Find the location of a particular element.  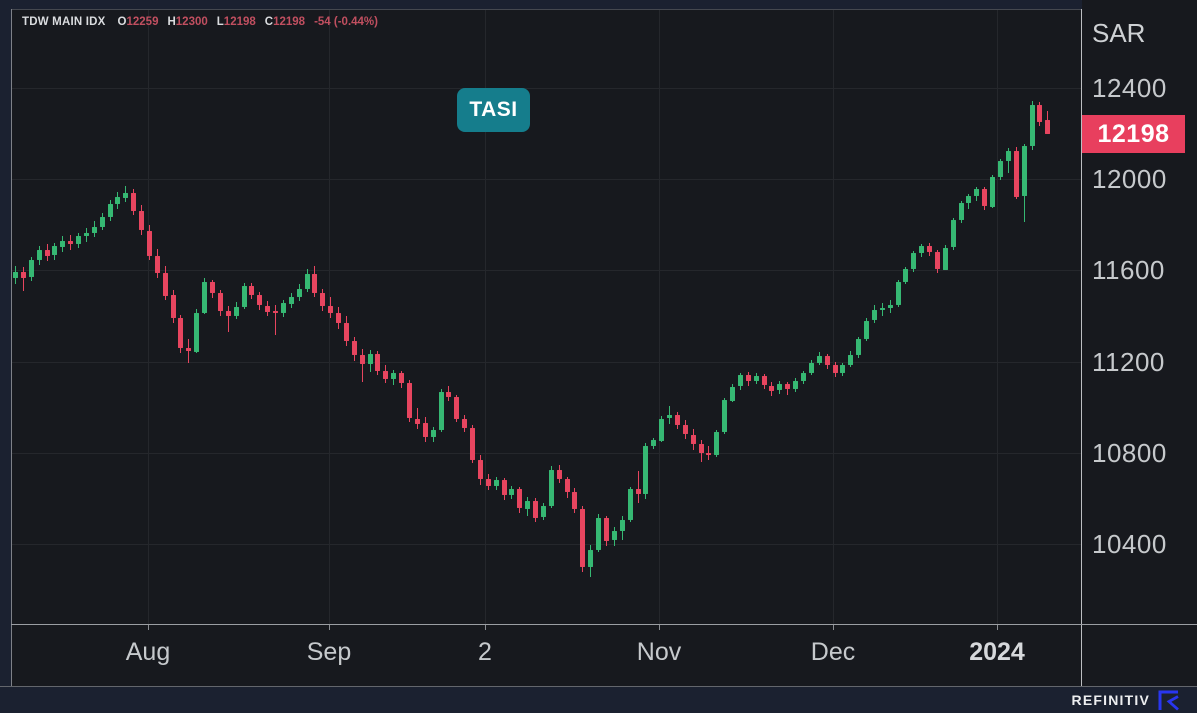

price-tick-label: 12400 is located at coordinates (1129, 88).